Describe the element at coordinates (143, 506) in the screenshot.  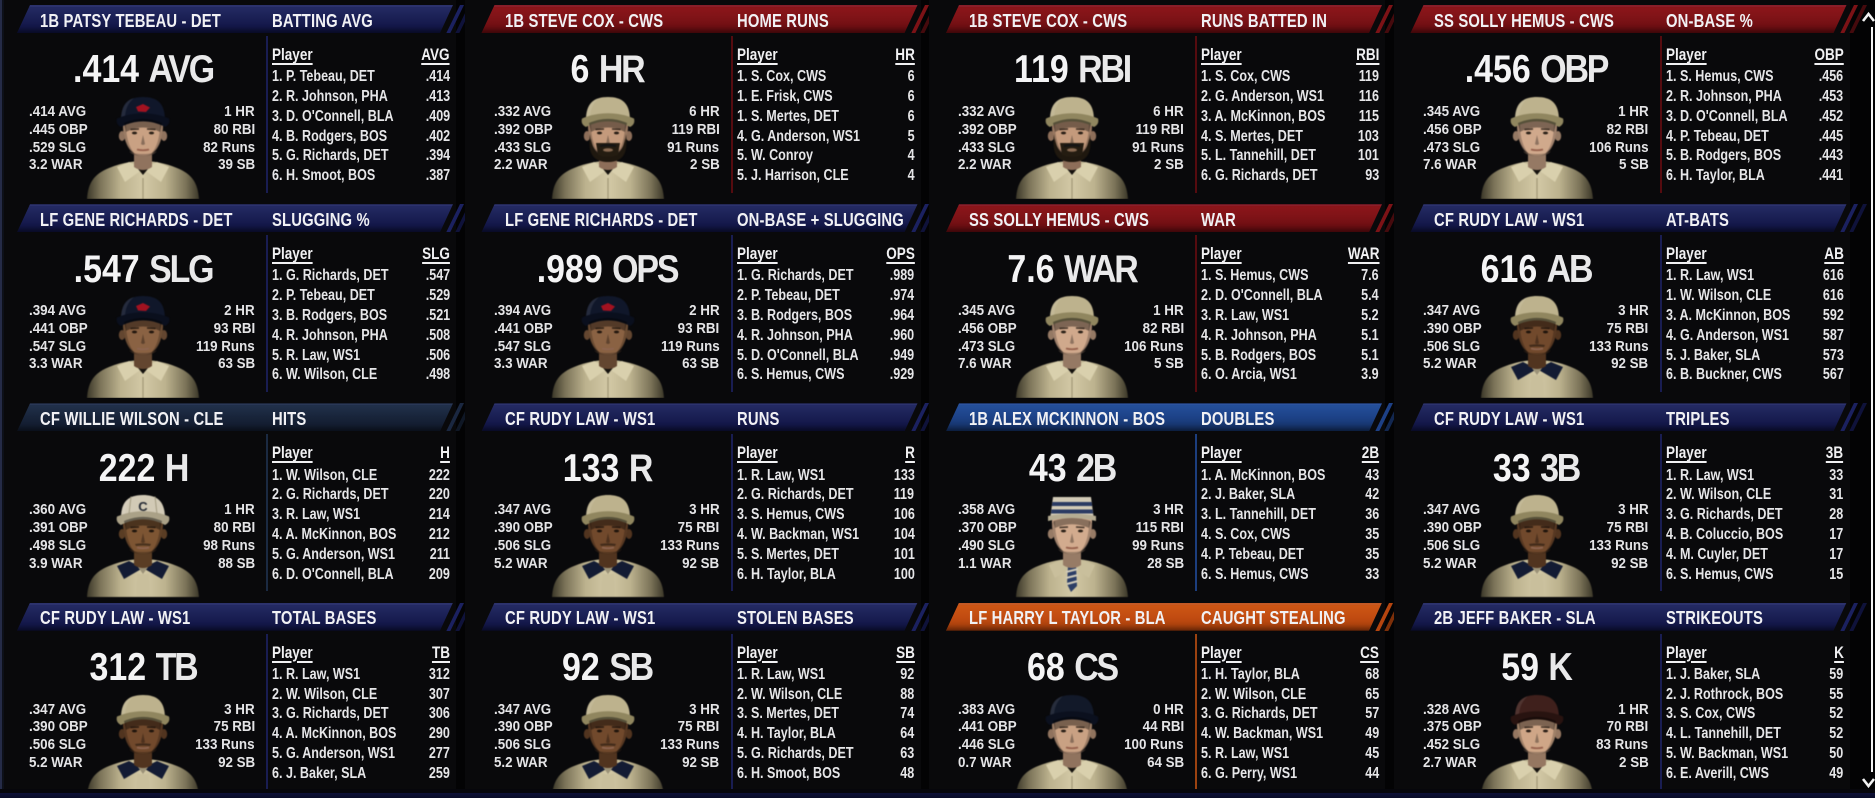
I see `svg-text: C` at that location.